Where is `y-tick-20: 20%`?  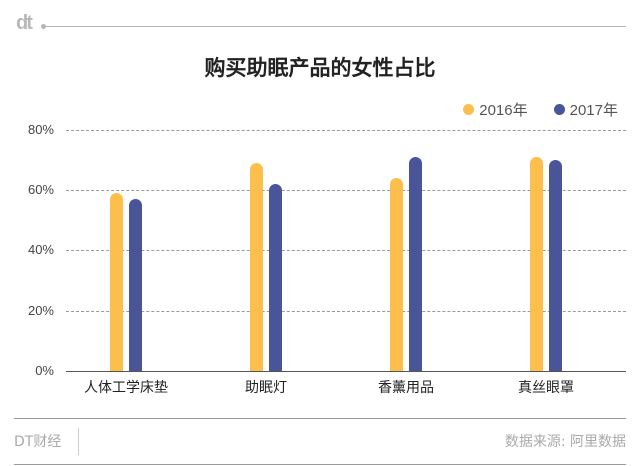
y-tick-20: 20% is located at coordinates (40, 310).